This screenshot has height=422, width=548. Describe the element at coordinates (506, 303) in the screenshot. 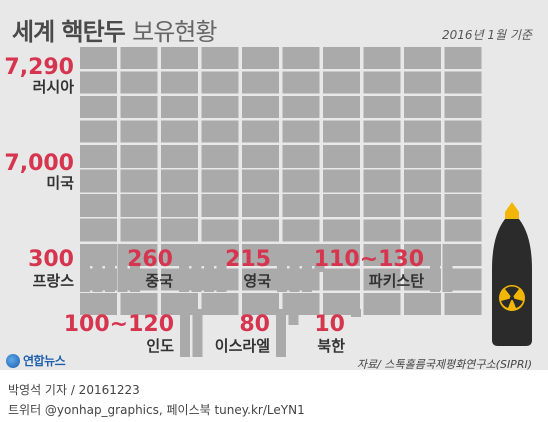

I see `radiation-blade` at that location.